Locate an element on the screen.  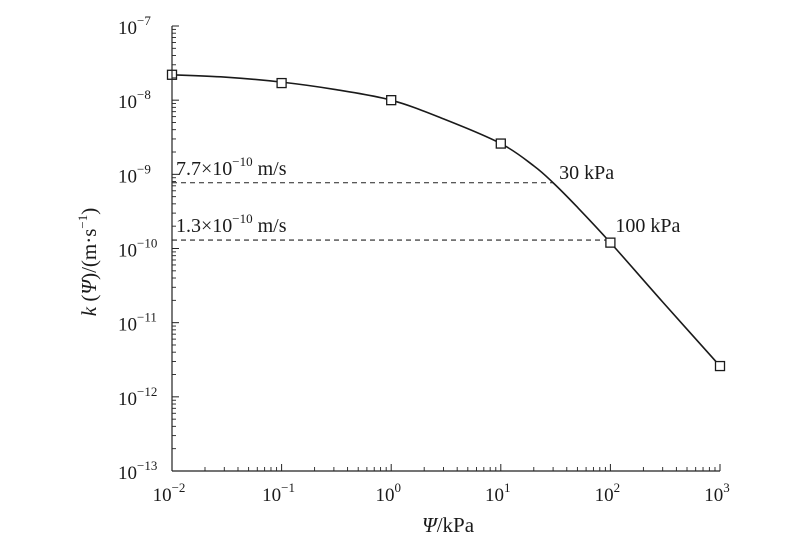
x-tick-label: 10³ is located at coordinates (717, 493).